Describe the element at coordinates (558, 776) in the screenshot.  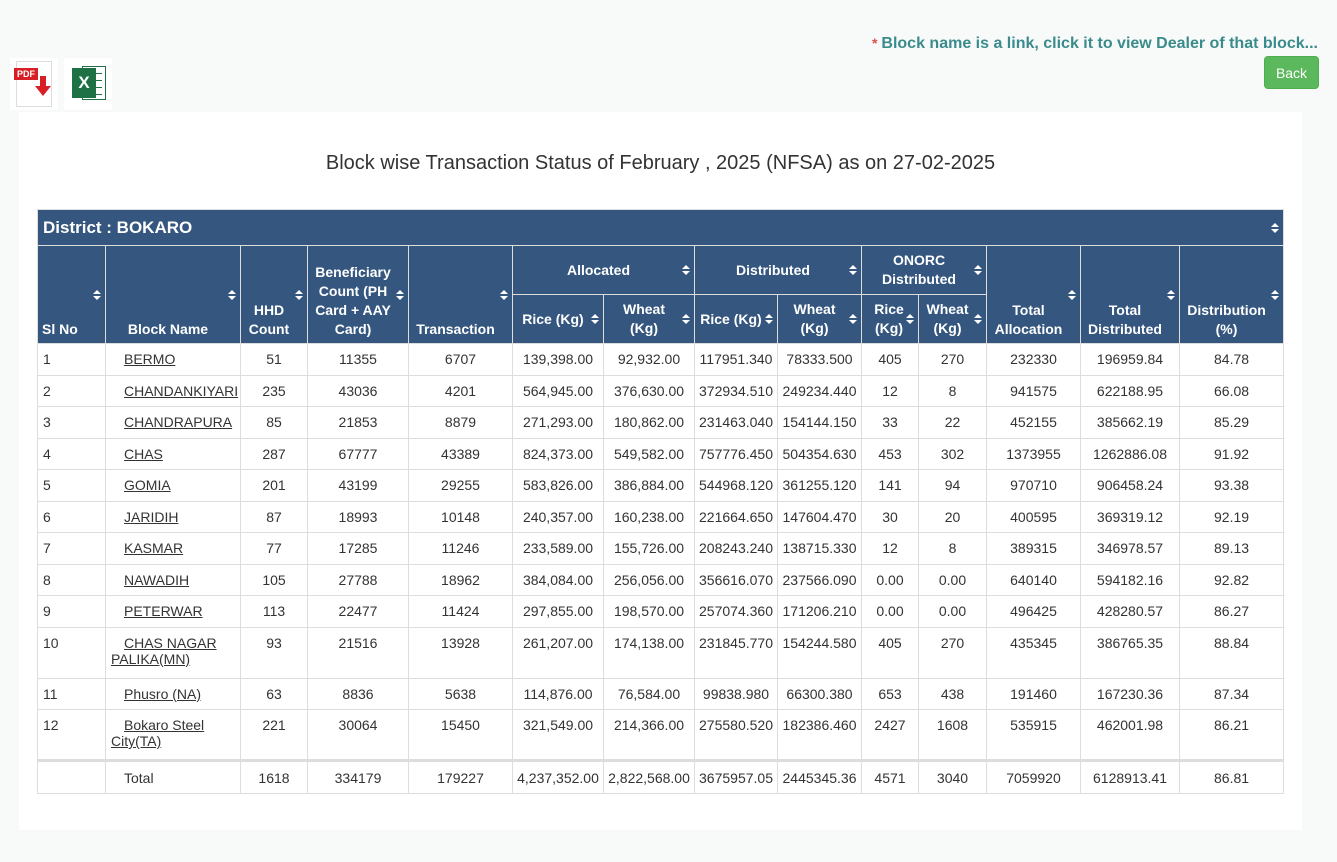
I see `total-alloc-rice: 4,237,352.00` at that location.